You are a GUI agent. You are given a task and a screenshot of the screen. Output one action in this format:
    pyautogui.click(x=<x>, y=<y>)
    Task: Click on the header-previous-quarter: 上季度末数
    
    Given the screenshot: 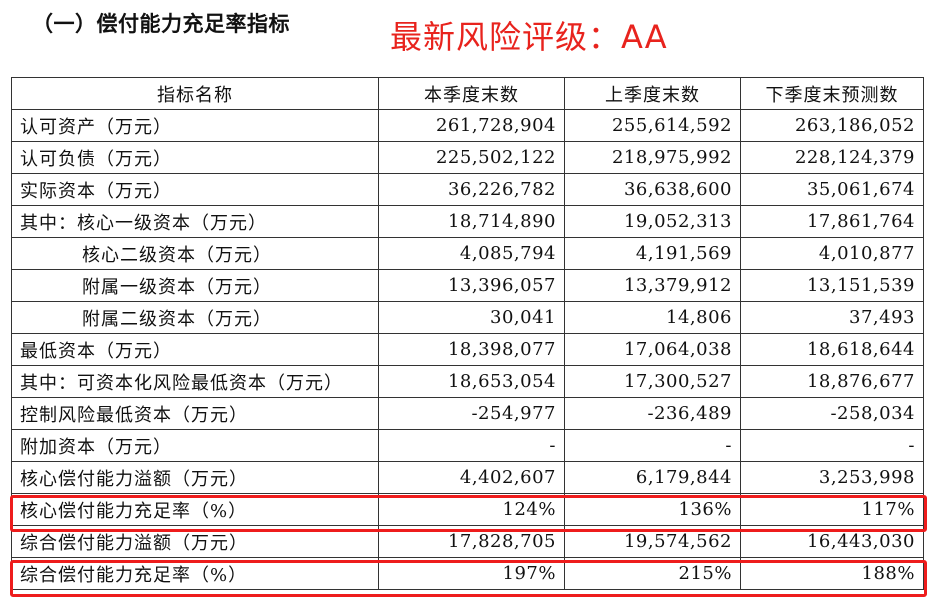 What is the action you would take?
    pyautogui.click(x=652, y=93)
    